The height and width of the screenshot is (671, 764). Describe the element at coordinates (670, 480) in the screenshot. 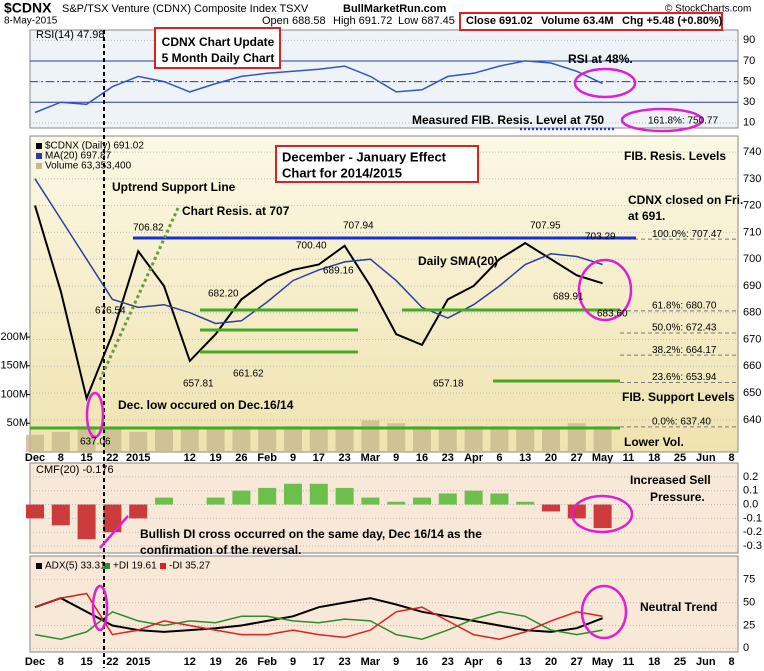

I see `annotation: Increased Sell` at that location.